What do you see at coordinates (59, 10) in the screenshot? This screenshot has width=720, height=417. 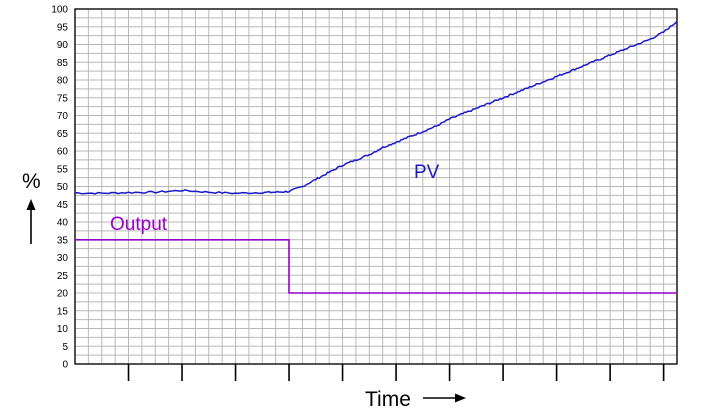 I see `y-tick-label: 100` at bounding box center [59, 10].